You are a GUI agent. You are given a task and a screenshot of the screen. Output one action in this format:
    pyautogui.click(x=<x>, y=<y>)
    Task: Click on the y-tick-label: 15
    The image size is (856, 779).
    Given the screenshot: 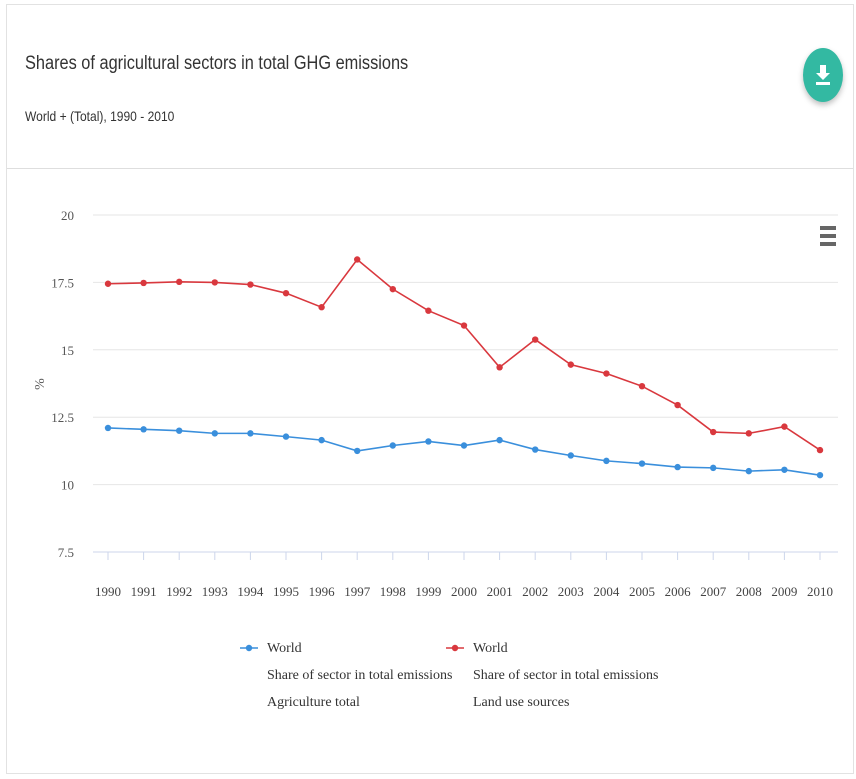 What is the action you would take?
    pyautogui.click(x=67, y=350)
    